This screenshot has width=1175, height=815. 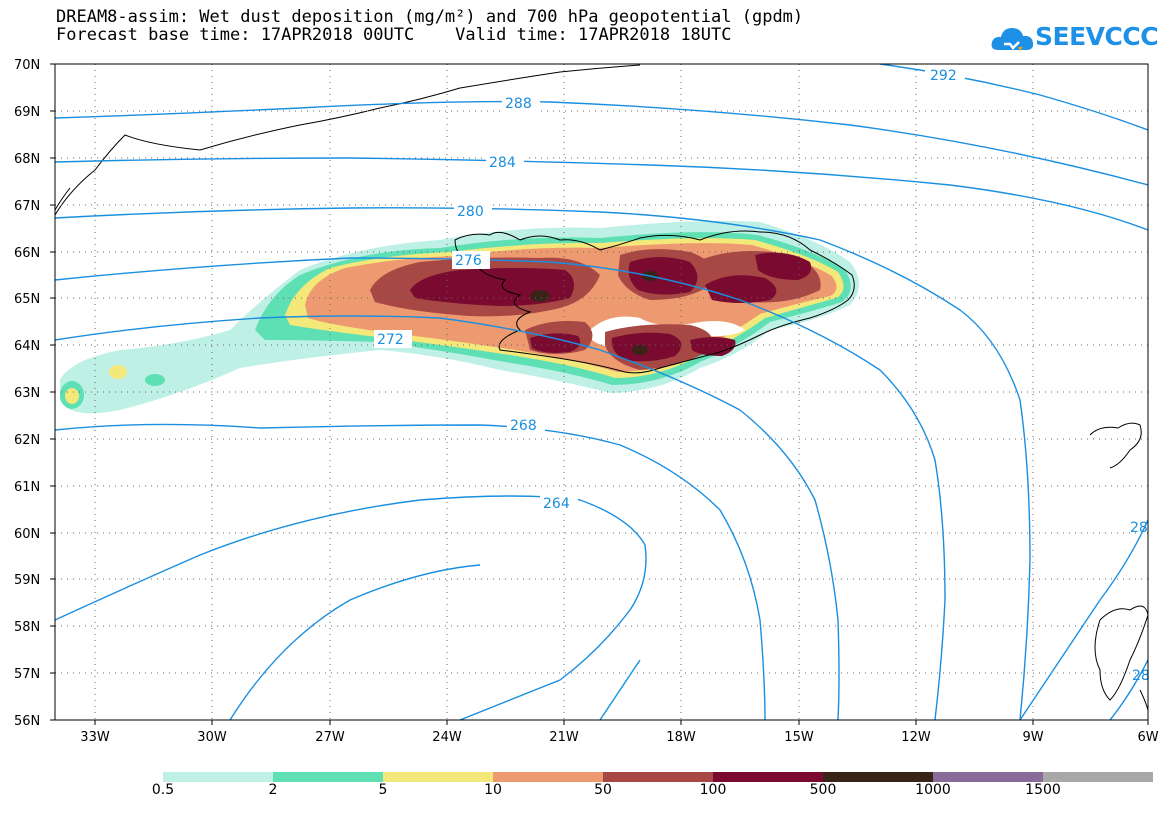 What do you see at coordinates (95, 737) in the screenshot?
I see `lon-label: 33W` at bounding box center [95, 737].